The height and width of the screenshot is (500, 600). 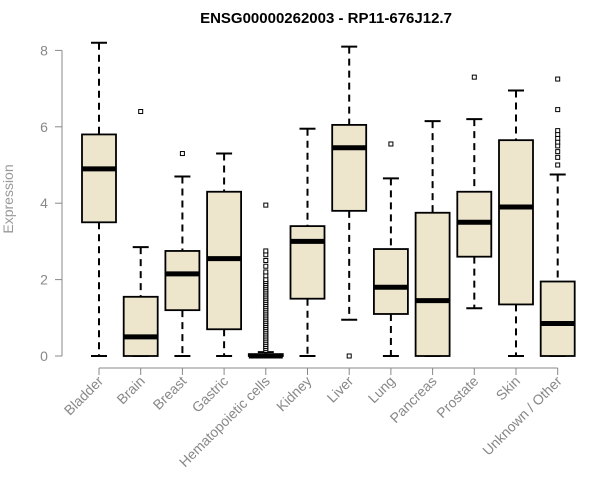 What do you see at coordinates (51, 203) in the screenshot?
I see `y-axis: 0 2 4 6 8` at bounding box center [51, 203].